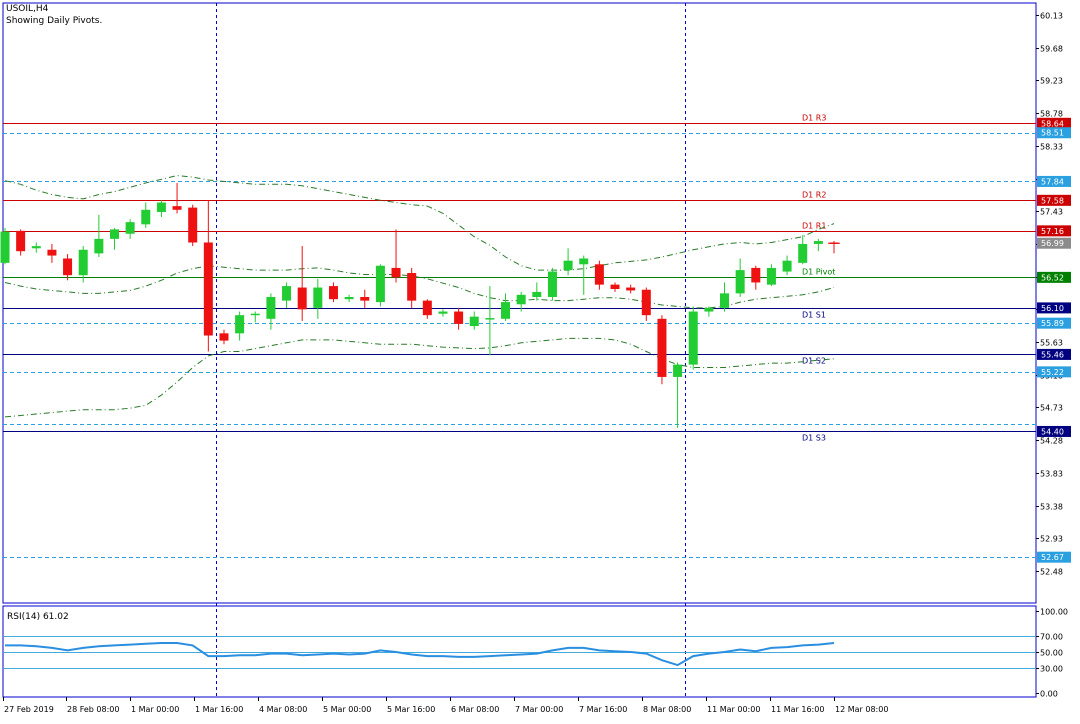 The width and height of the screenshot is (1080, 724). I want to click on price-tag-label: 57.58, so click(1052, 200).